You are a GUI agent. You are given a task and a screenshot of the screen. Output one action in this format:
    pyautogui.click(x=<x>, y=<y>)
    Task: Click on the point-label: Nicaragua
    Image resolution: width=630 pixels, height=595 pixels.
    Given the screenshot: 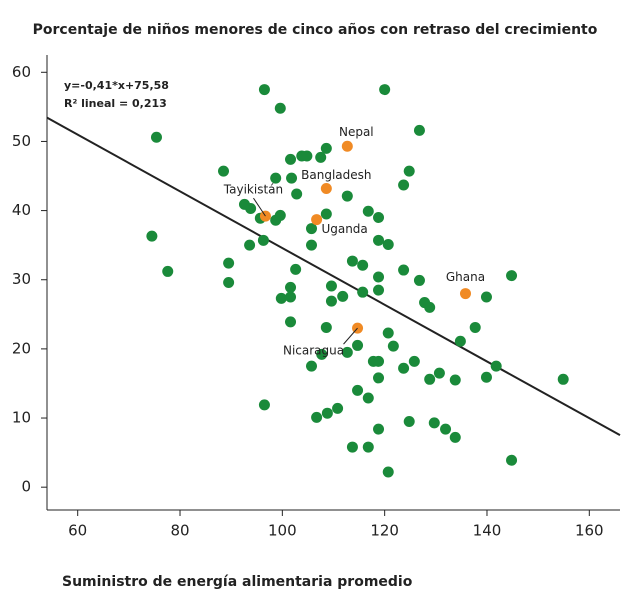 What is the action you would take?
    pyautogui.click(x=313, y=351)
    